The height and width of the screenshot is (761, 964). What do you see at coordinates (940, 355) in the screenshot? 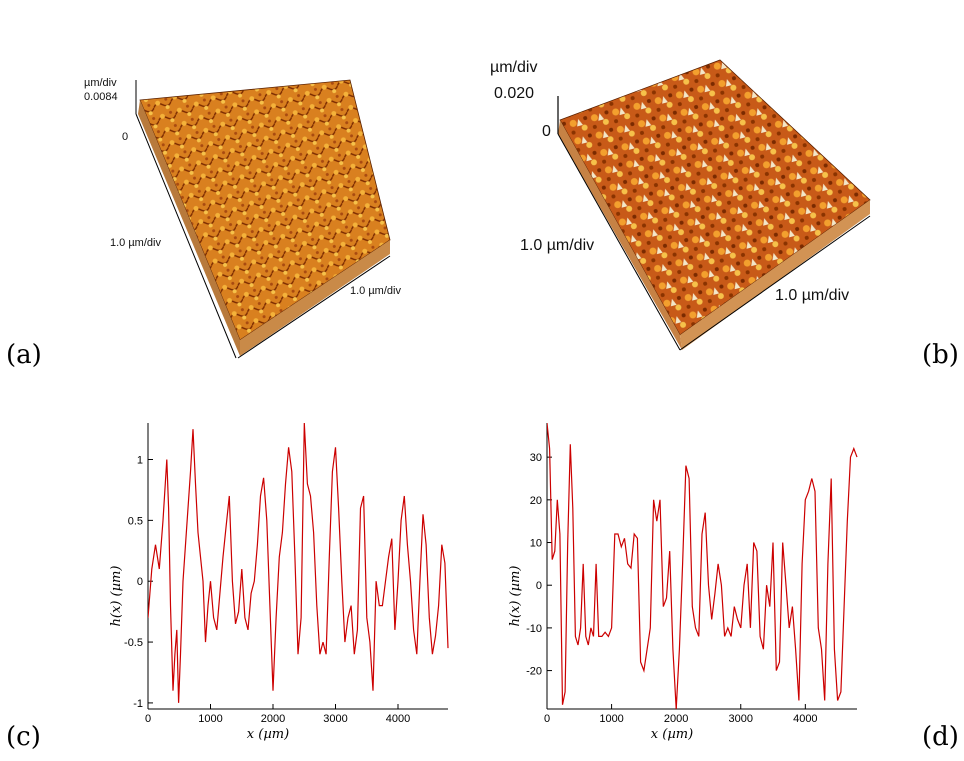
I see `panel-label-b: (b)` at bounding box center [940, 355].